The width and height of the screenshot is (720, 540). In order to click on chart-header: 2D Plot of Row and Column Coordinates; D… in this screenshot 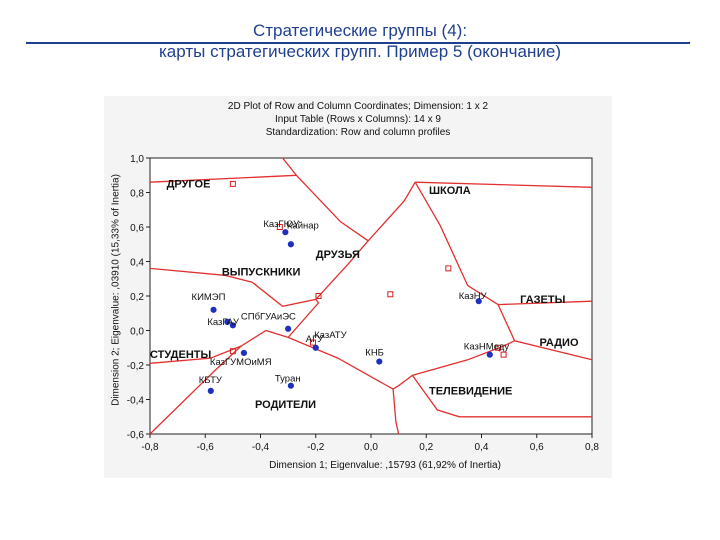, I will do `click(358, 119)`.